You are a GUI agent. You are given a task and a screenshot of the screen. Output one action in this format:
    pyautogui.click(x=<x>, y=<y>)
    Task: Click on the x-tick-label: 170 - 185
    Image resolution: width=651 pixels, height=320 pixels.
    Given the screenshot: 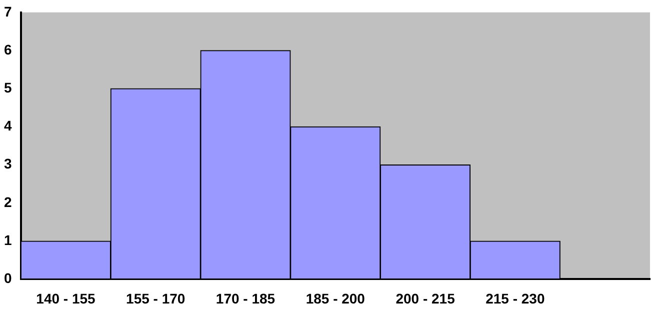 What is the action you would take?
    pyautogui.click(x=246, y=298)
    